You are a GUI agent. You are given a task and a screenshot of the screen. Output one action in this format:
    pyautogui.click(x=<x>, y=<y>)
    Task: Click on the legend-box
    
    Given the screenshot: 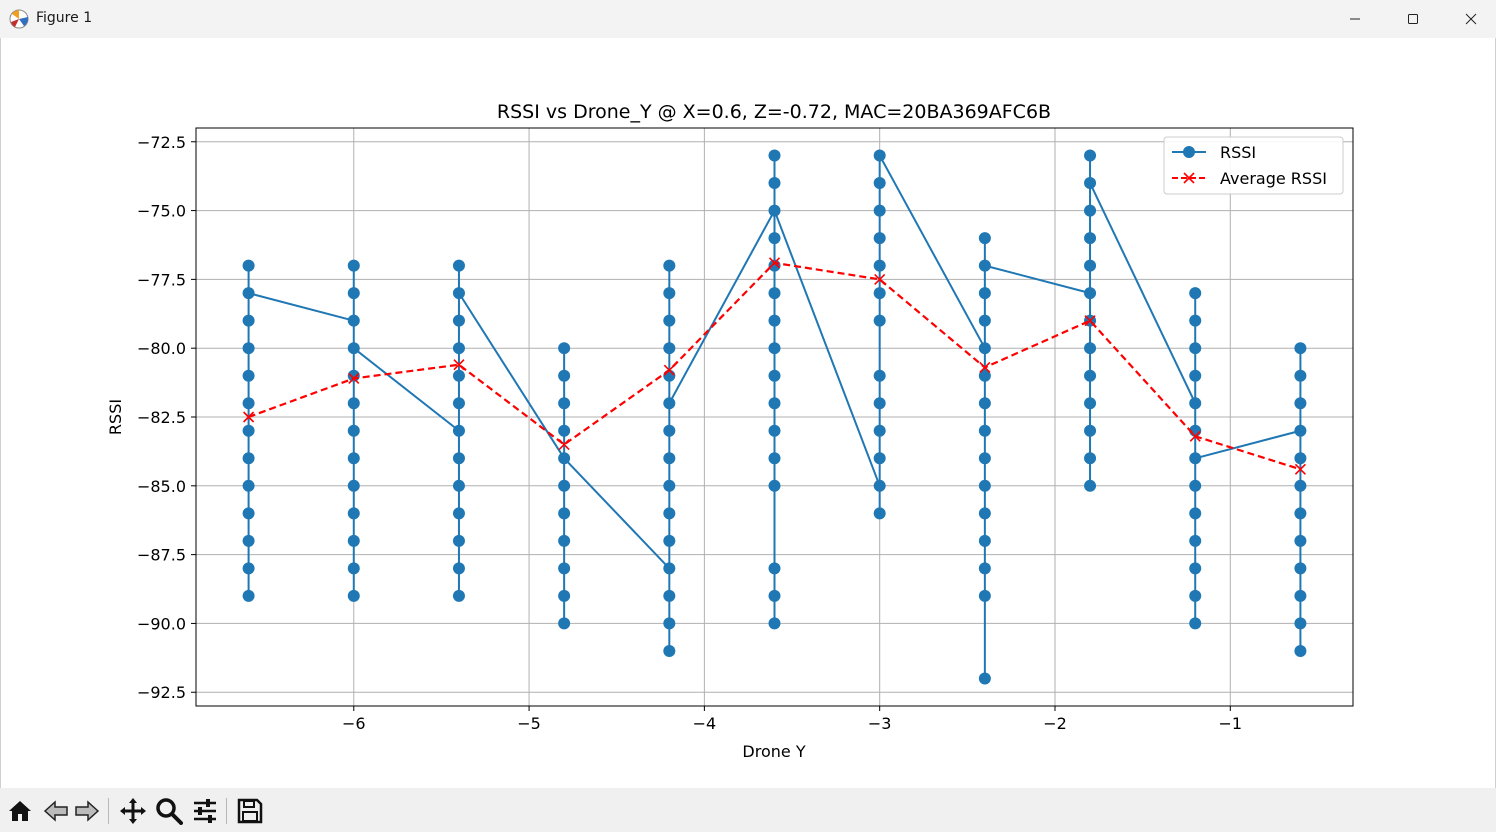 What is the action you would take?
    pyautogui.click(x=1253, y=165)
    